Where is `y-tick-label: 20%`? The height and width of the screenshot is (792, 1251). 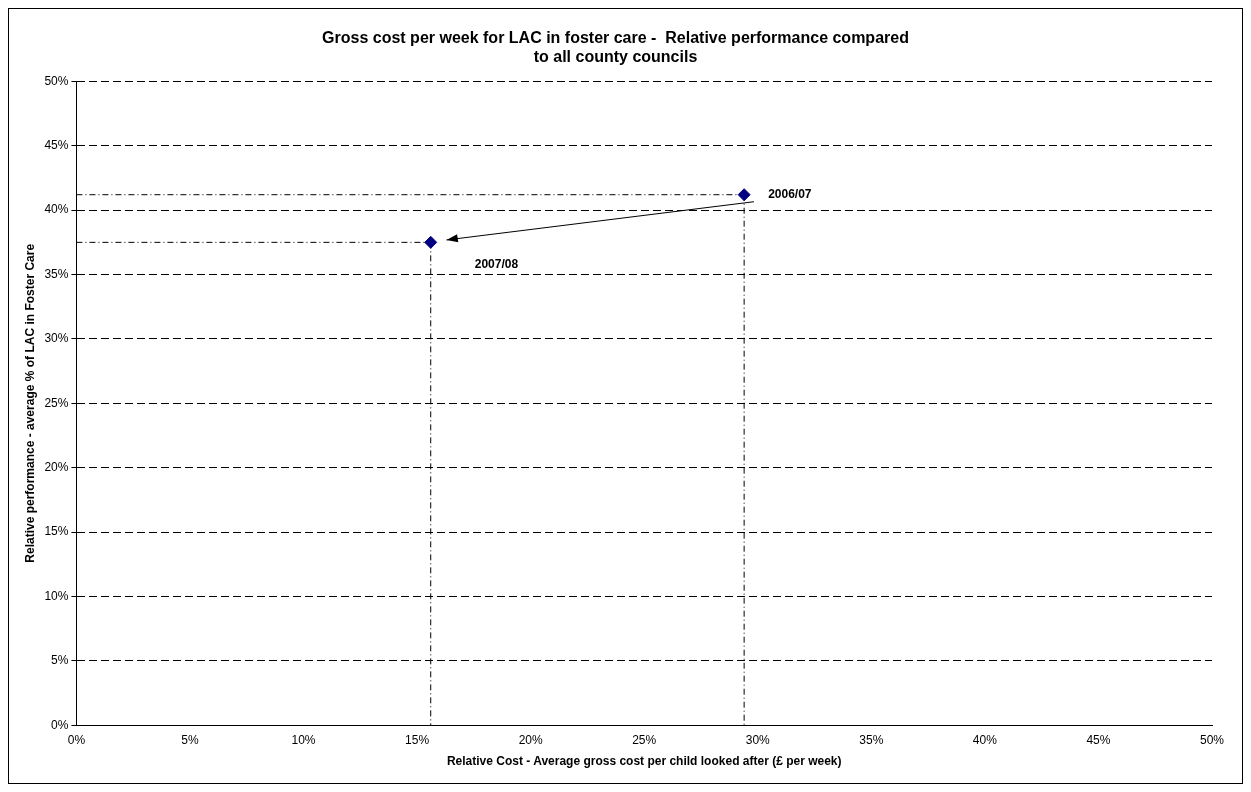 y-tick-label: 20% is located at coordinates (56, 466).